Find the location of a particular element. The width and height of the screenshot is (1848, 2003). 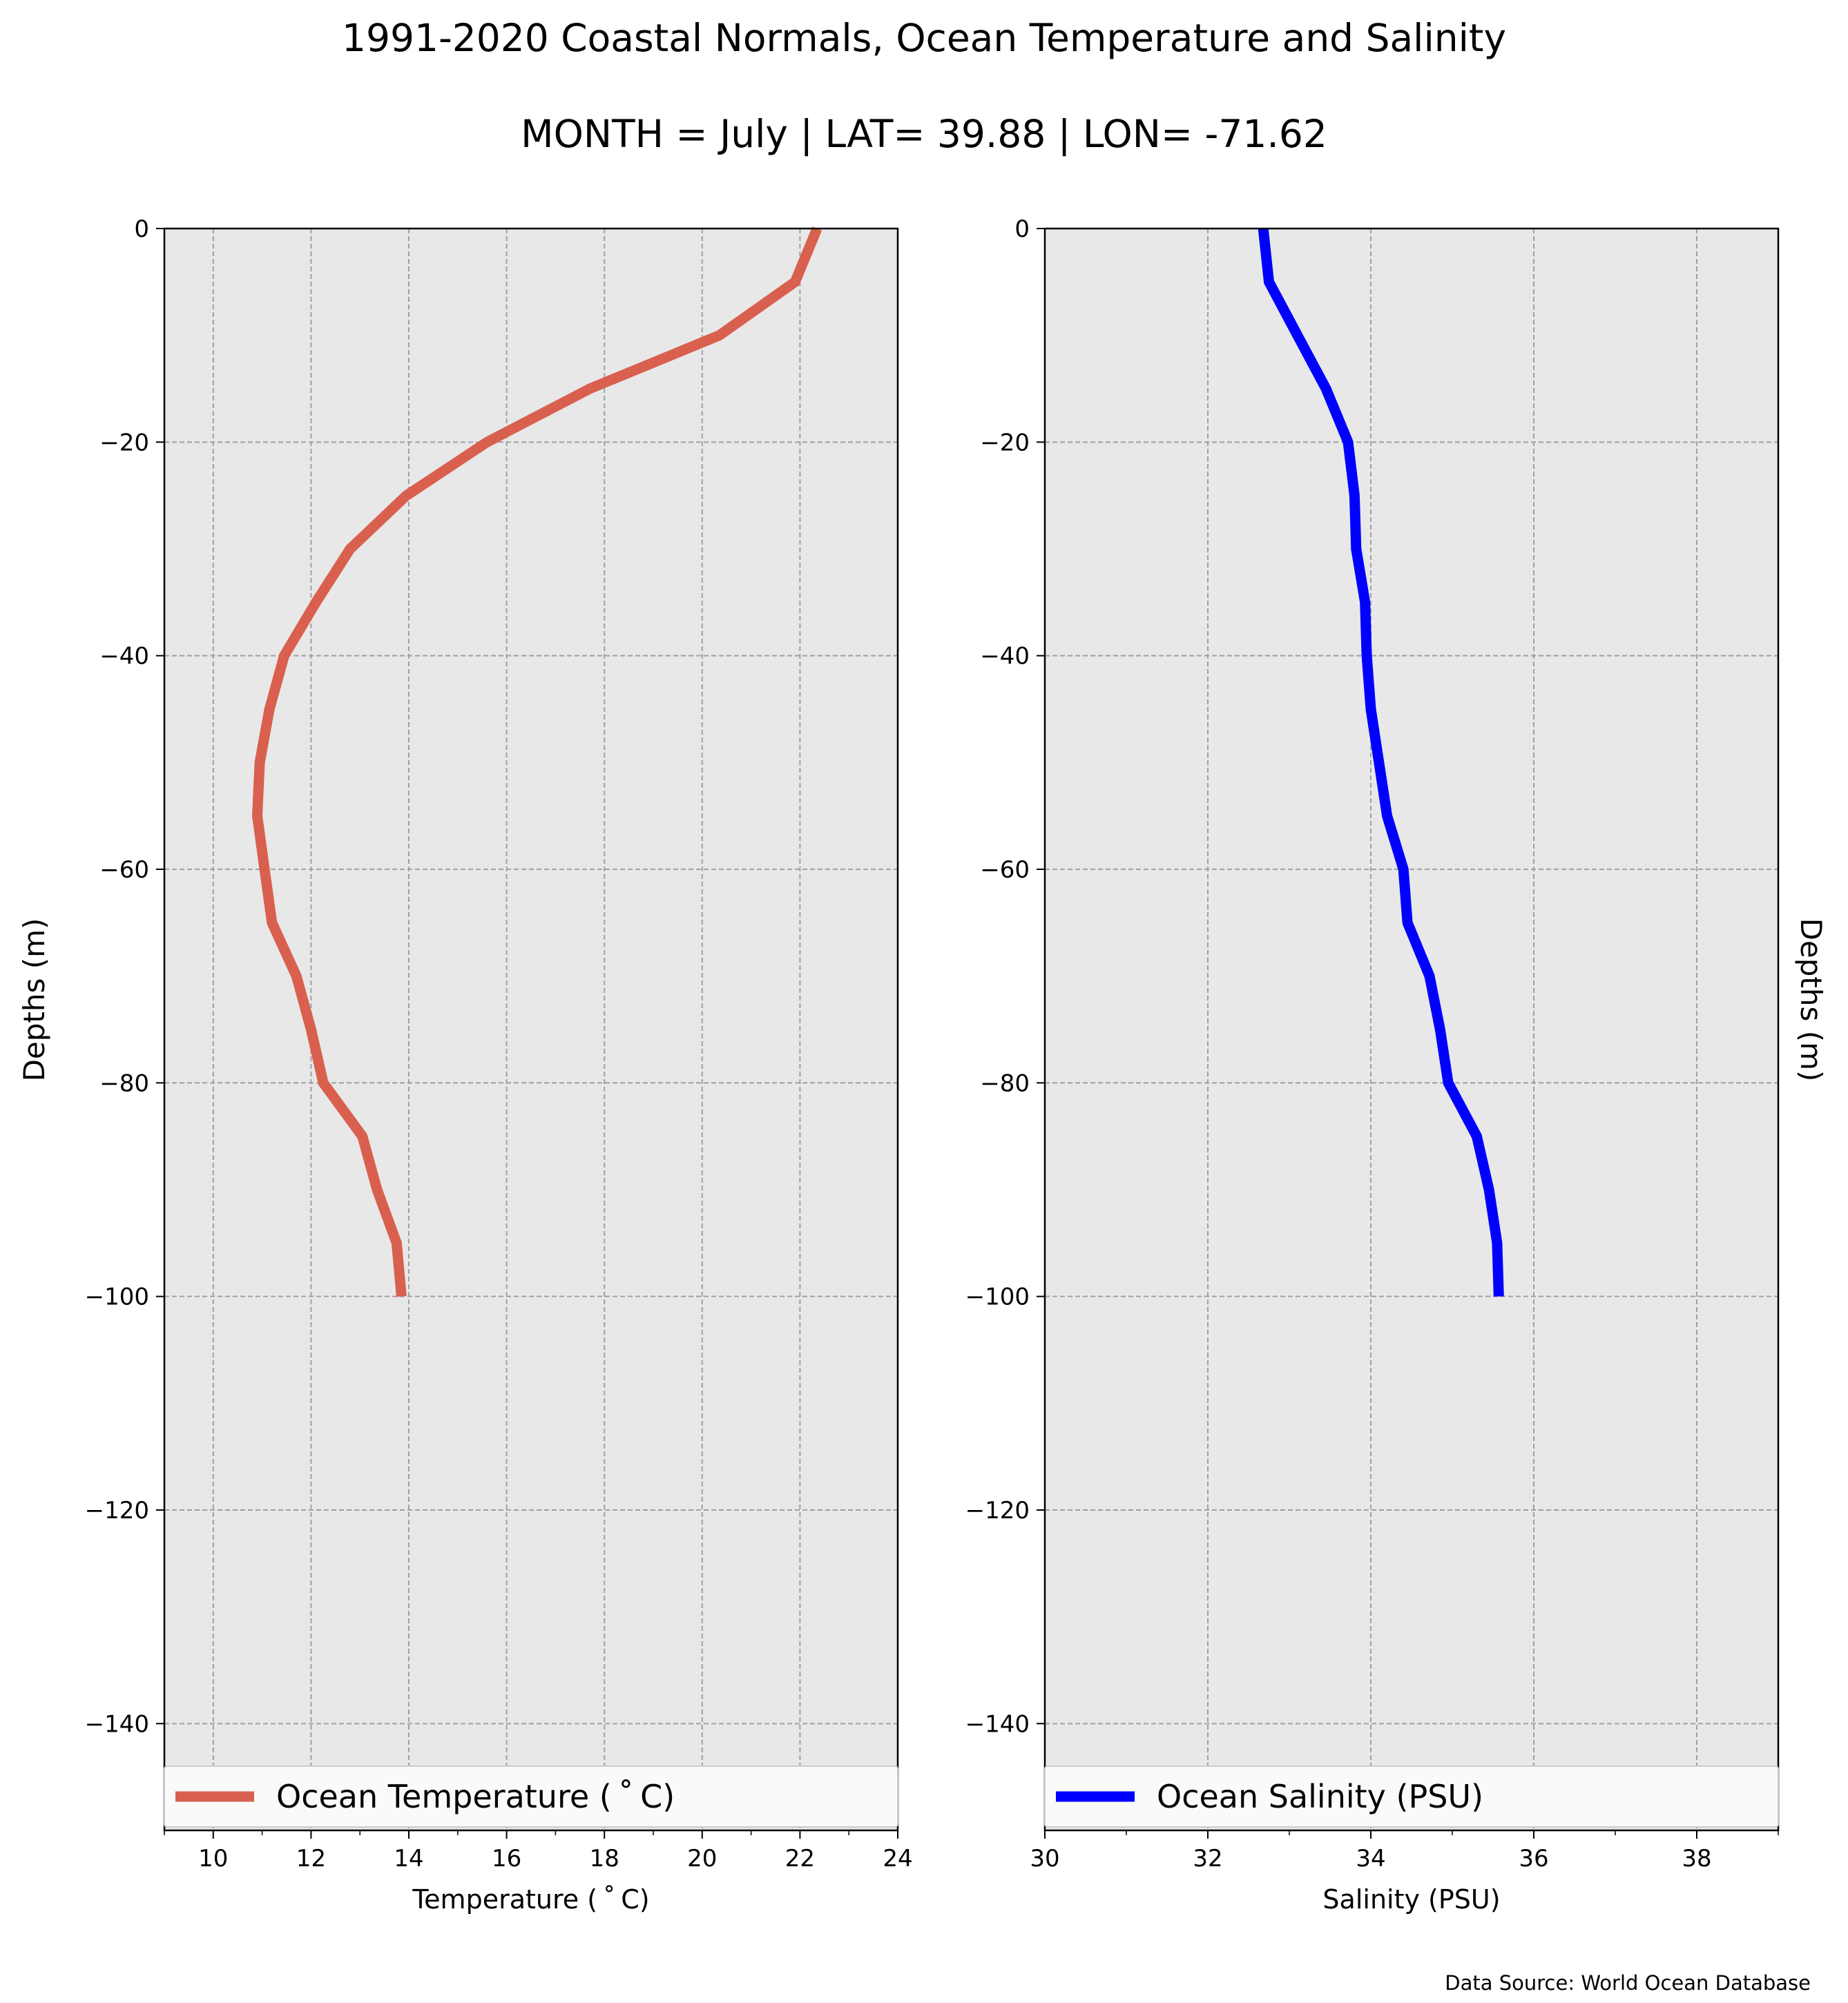

sal-y-tick-label: −120 is located at coordinates (997, 1511).